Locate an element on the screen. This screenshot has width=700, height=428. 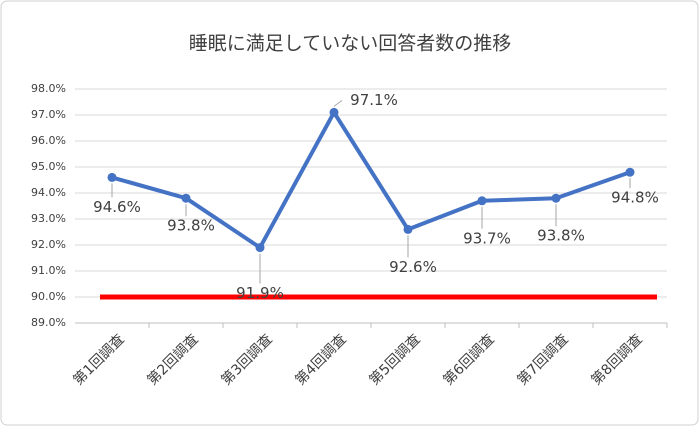
value-label: 94.8% is located at coordinates (635, 198).